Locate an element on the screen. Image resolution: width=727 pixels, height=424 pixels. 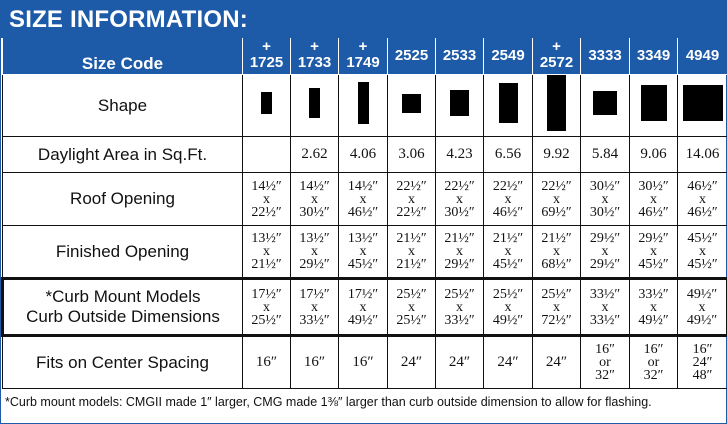
daylight-value: 4.06 is located at coordinates (363, 154).